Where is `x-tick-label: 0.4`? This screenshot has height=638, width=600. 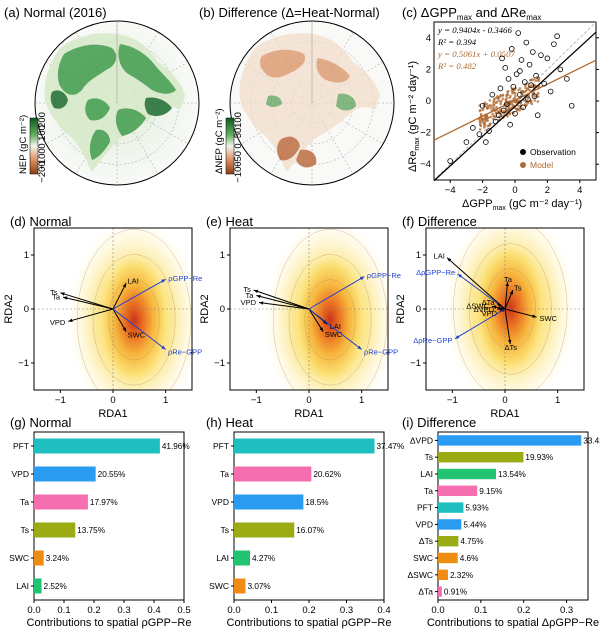 x-tick-label: 0.4 is located at coordinates (153, 610).